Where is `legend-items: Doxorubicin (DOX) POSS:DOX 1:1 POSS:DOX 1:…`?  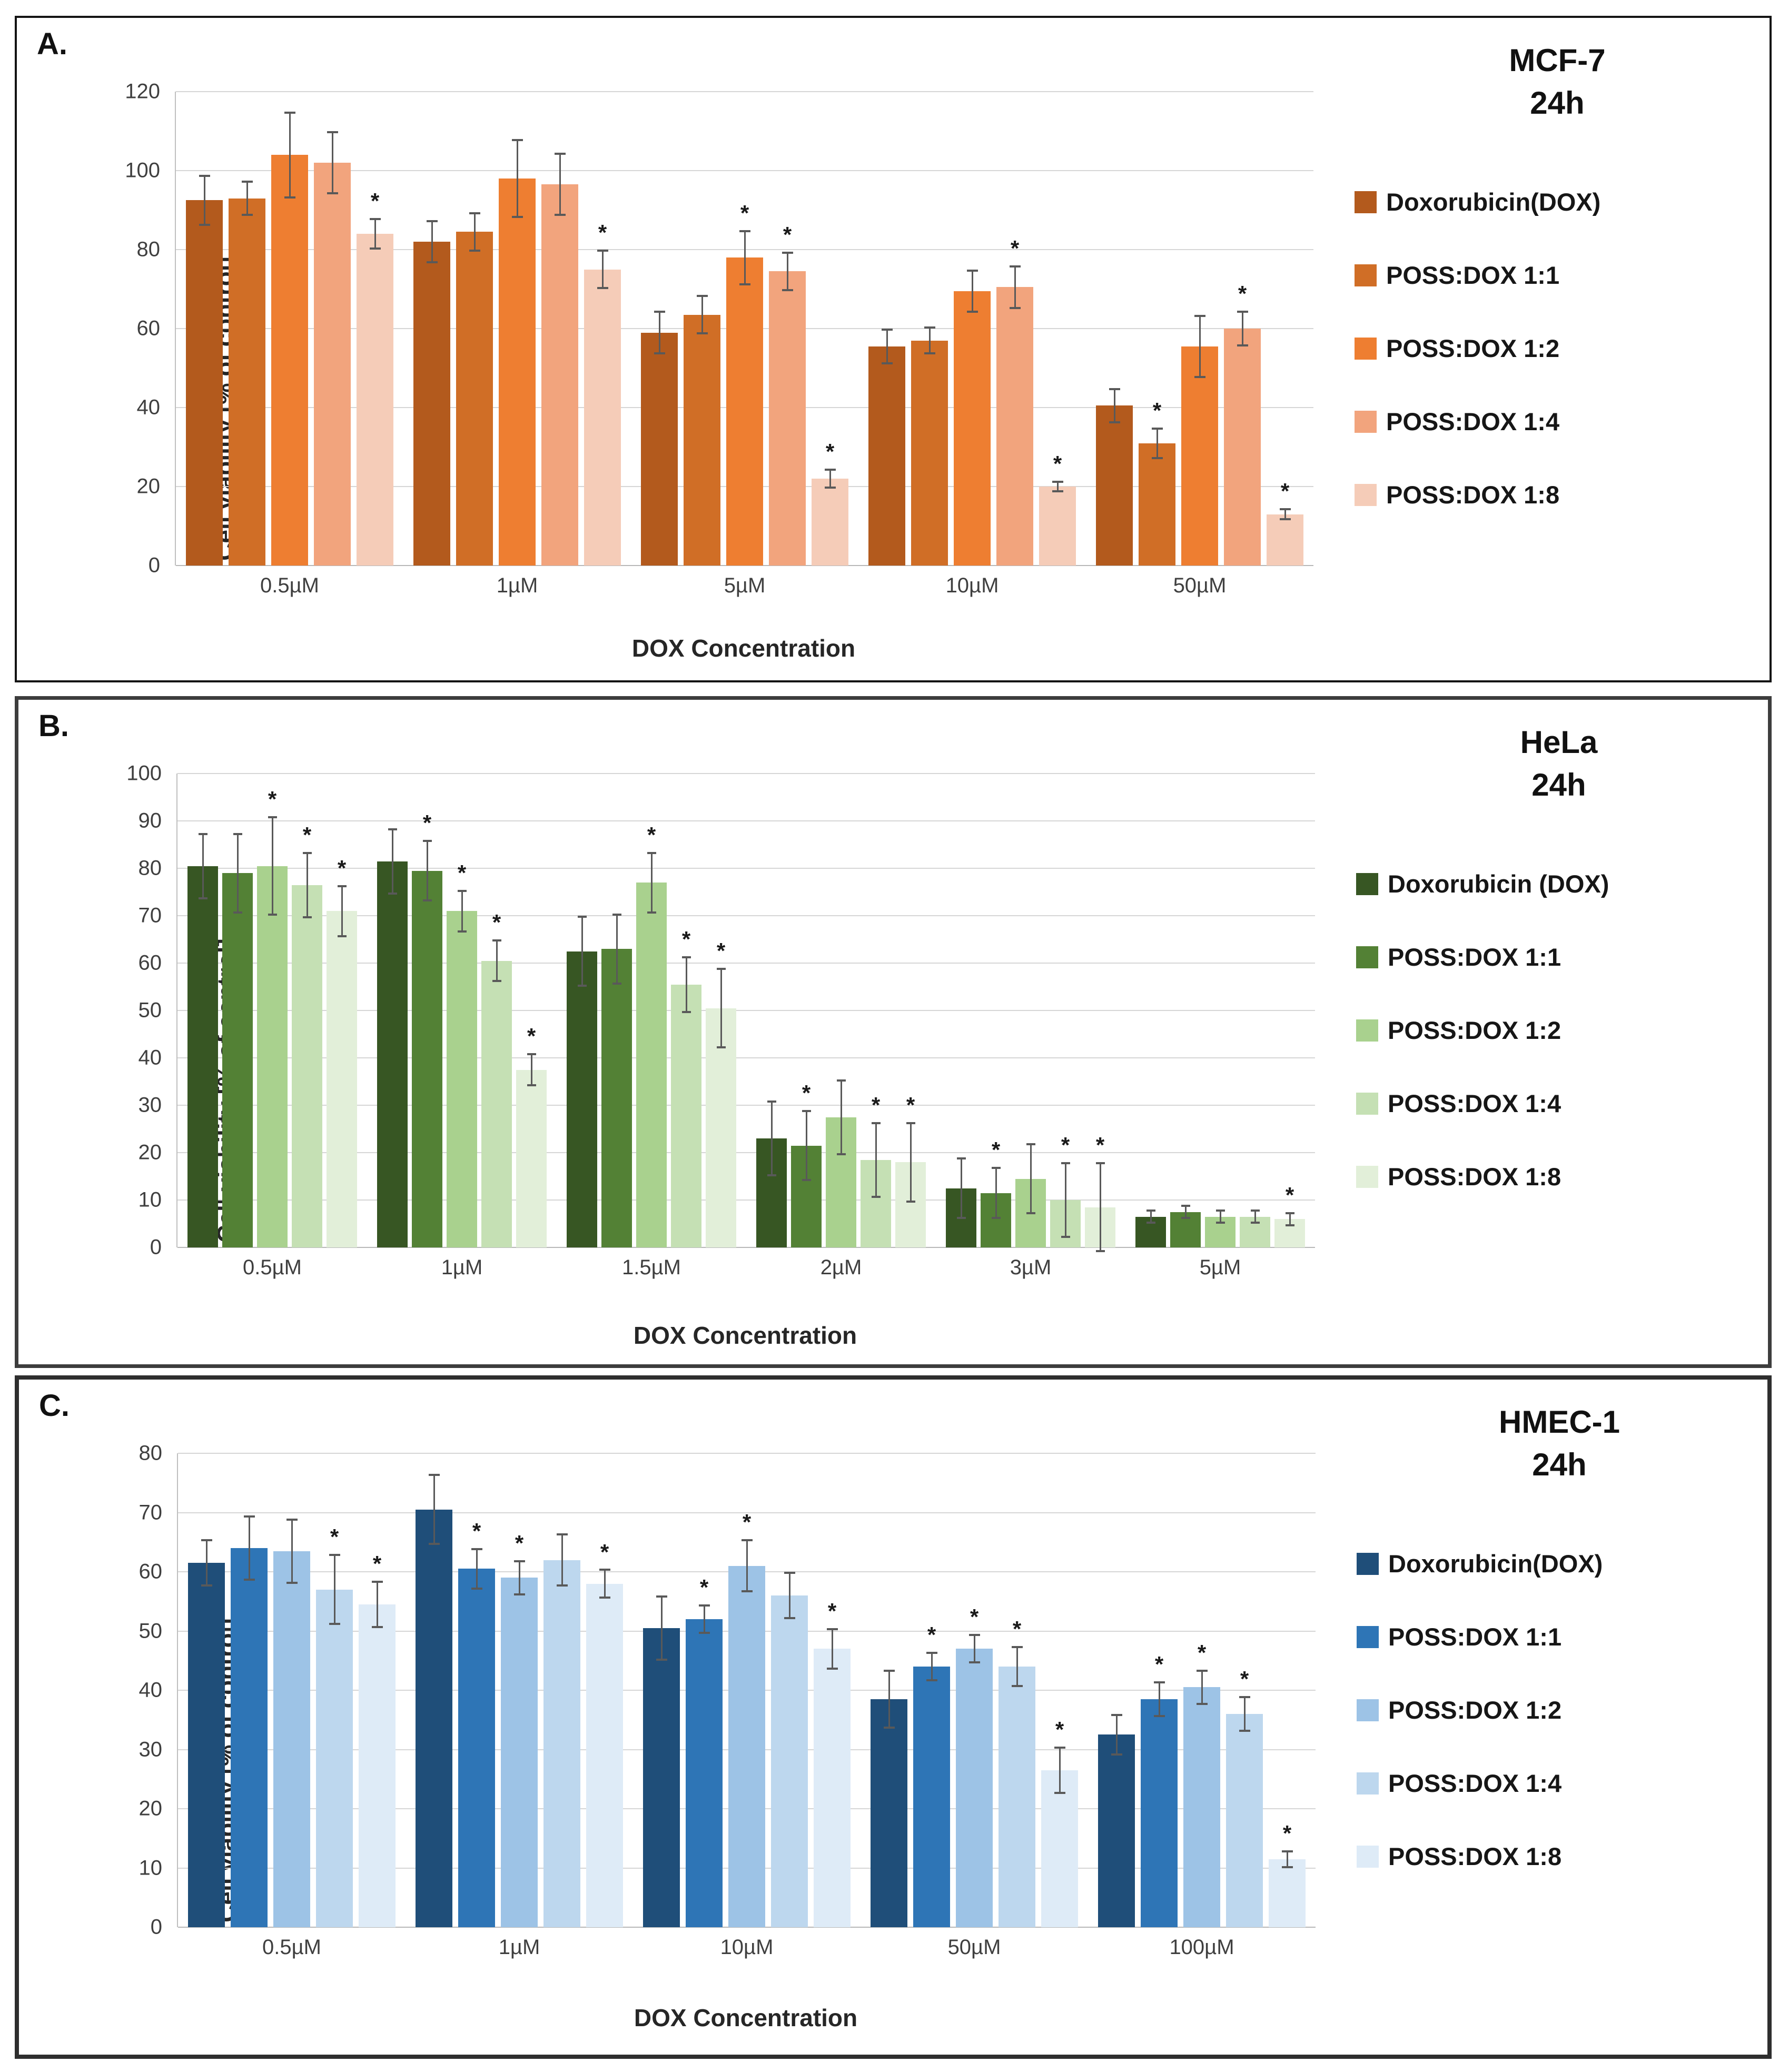 legend-items: Doxorubicin (DOX) POSS:DOX 1:1 POSS:DOX 1:… is located at coordinates (1559, 1030).